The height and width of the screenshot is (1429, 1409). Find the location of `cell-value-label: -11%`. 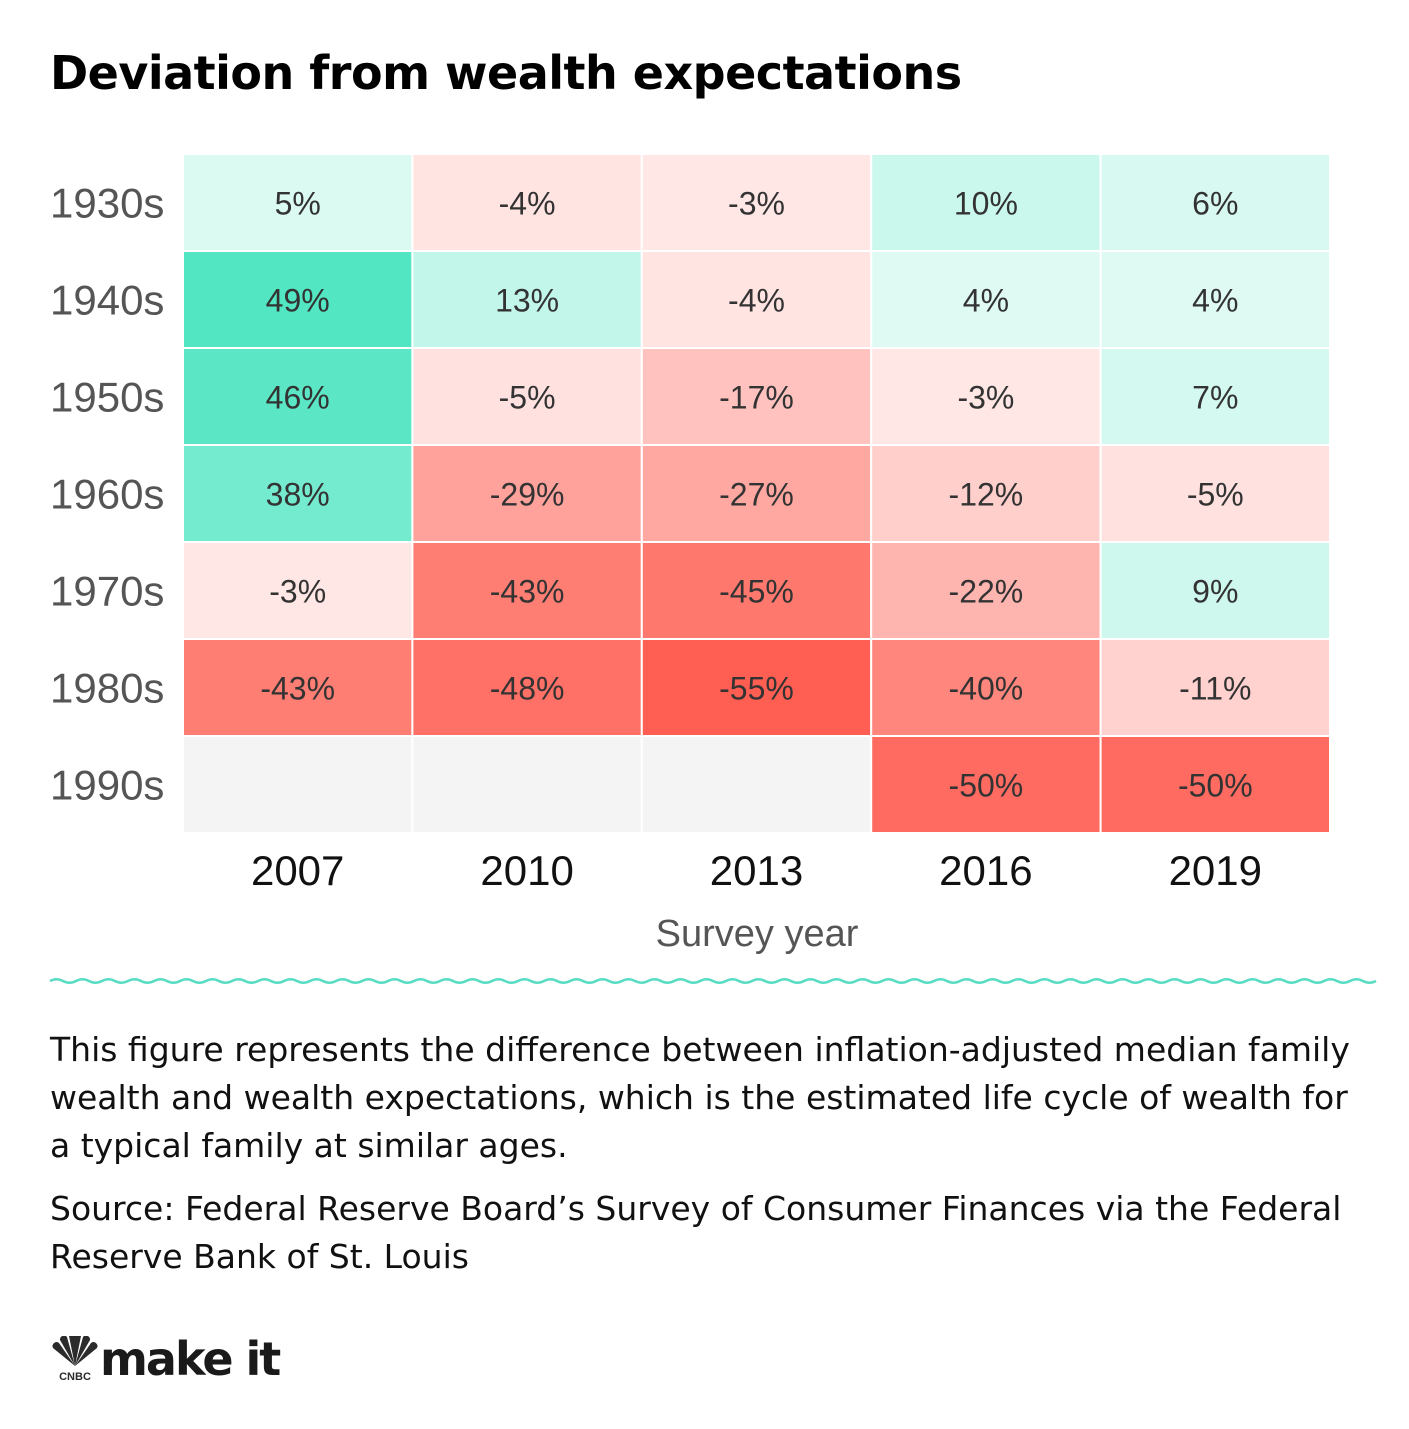

cell-value-label: -11% is located at coordinates (1215, 689).